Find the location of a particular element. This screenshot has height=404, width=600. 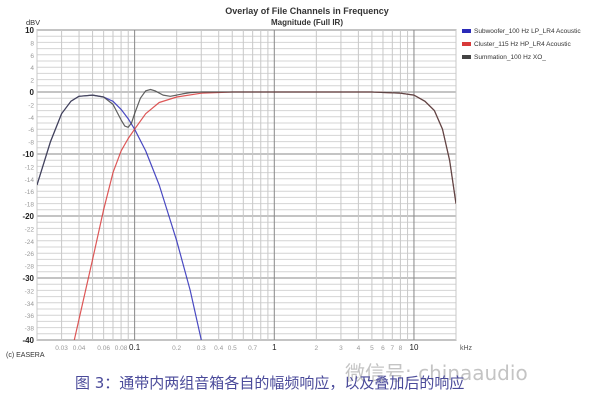

y-tick-label: 6 is located at coordinates (32, 56).